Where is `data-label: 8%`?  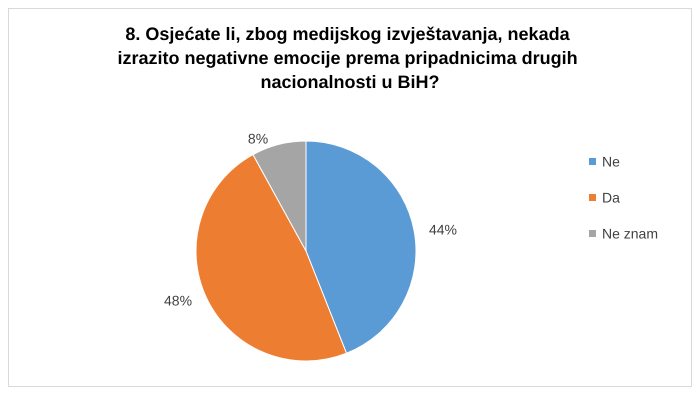 data-label: 8% is located at coordinates (258, 138).